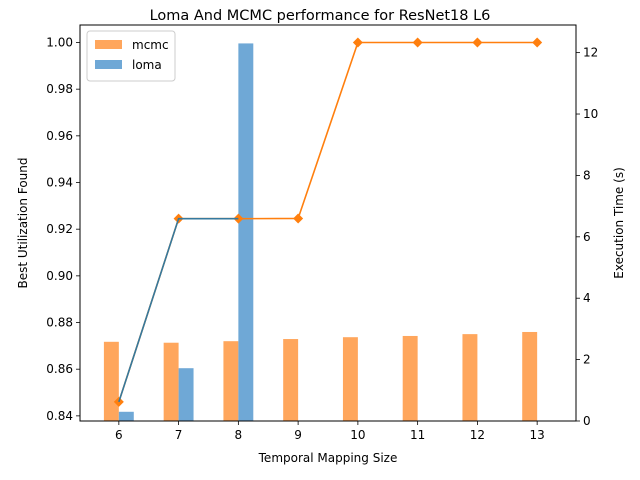 This screenshot has height=480, width=640. I want to click on left-y-tick-label: 0.88, so click(59, 323).